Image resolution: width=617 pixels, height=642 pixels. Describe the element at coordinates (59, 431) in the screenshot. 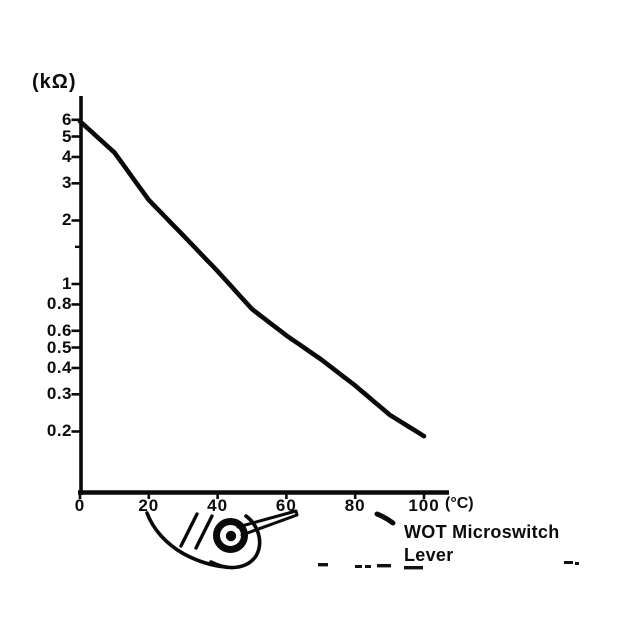

I see `y-tick-label-0.2: 0.2` at that location.